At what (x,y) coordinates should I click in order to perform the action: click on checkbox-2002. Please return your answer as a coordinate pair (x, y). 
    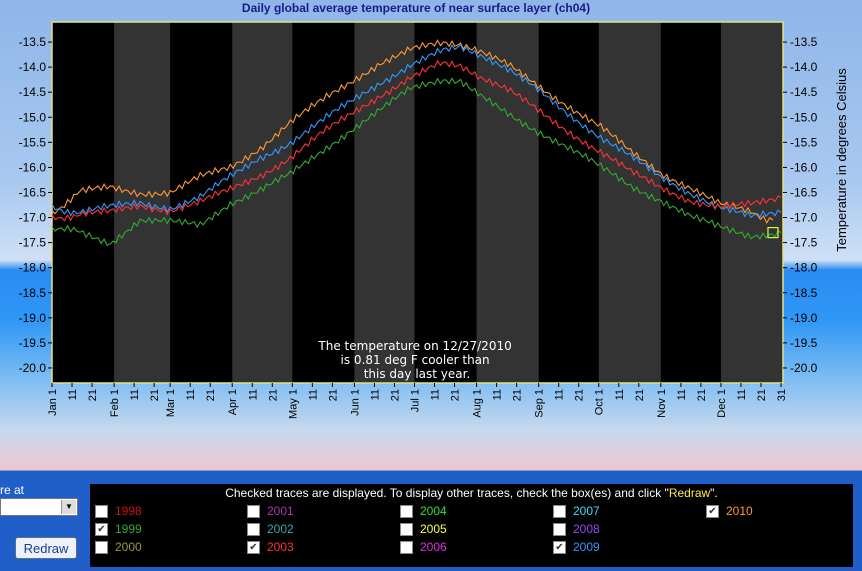
    Looking at the image, I should click on (253, 529).